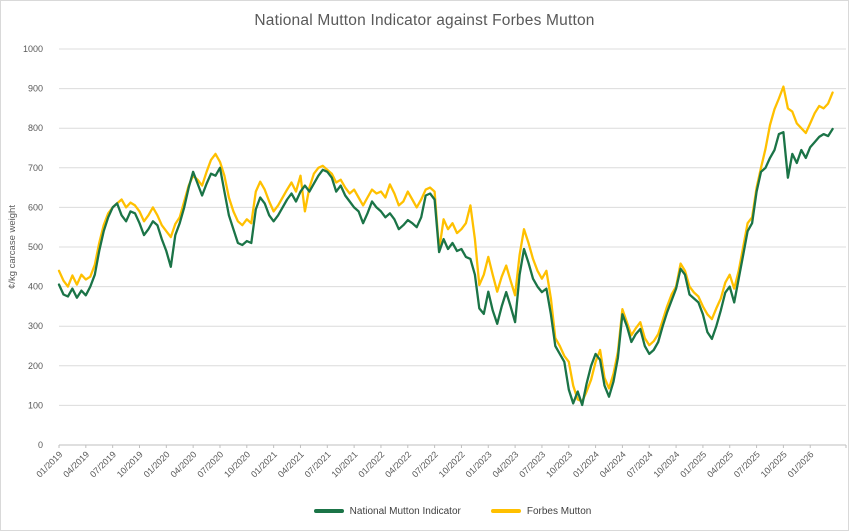 The height and width of the screenshot is (531, 849). I want to click on x-tick-label: 10/2021, so click(344, 464).